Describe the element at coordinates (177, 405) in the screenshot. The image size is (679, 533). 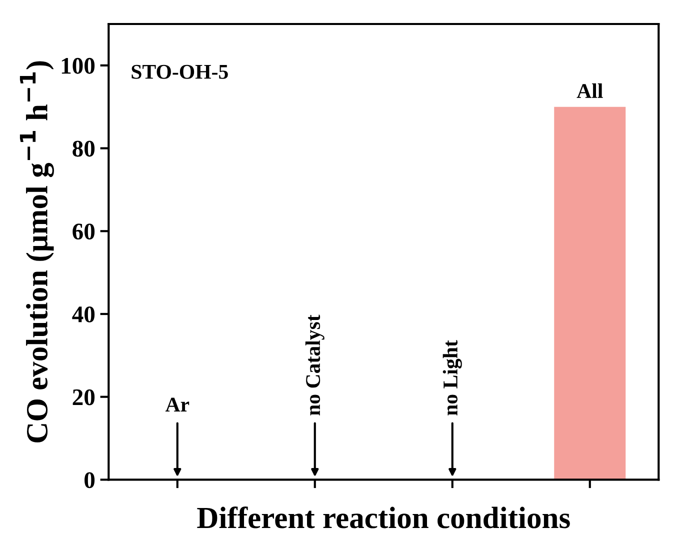
I see `x-tick-label: Ar` at that location.